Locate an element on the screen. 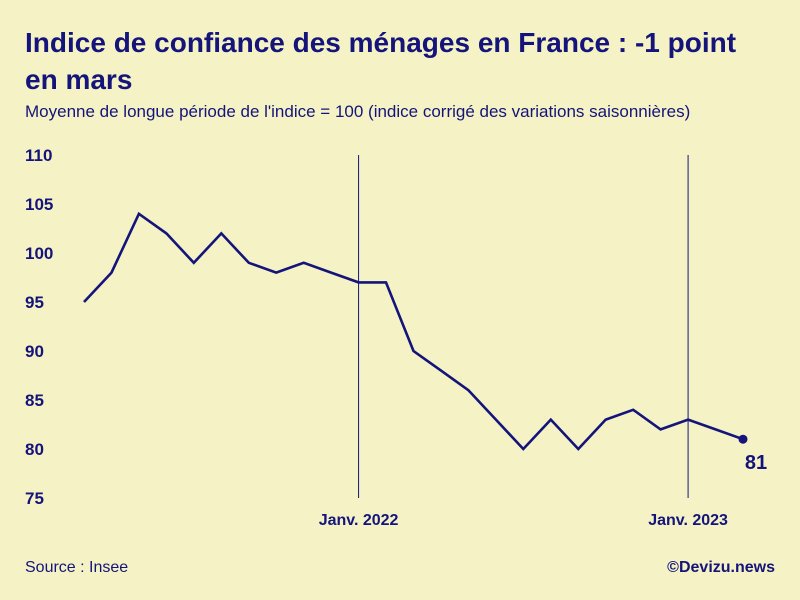 The height and width of the screenshot is (600, 800). y-tick-label: 85 is located at coordinates (34, 400).